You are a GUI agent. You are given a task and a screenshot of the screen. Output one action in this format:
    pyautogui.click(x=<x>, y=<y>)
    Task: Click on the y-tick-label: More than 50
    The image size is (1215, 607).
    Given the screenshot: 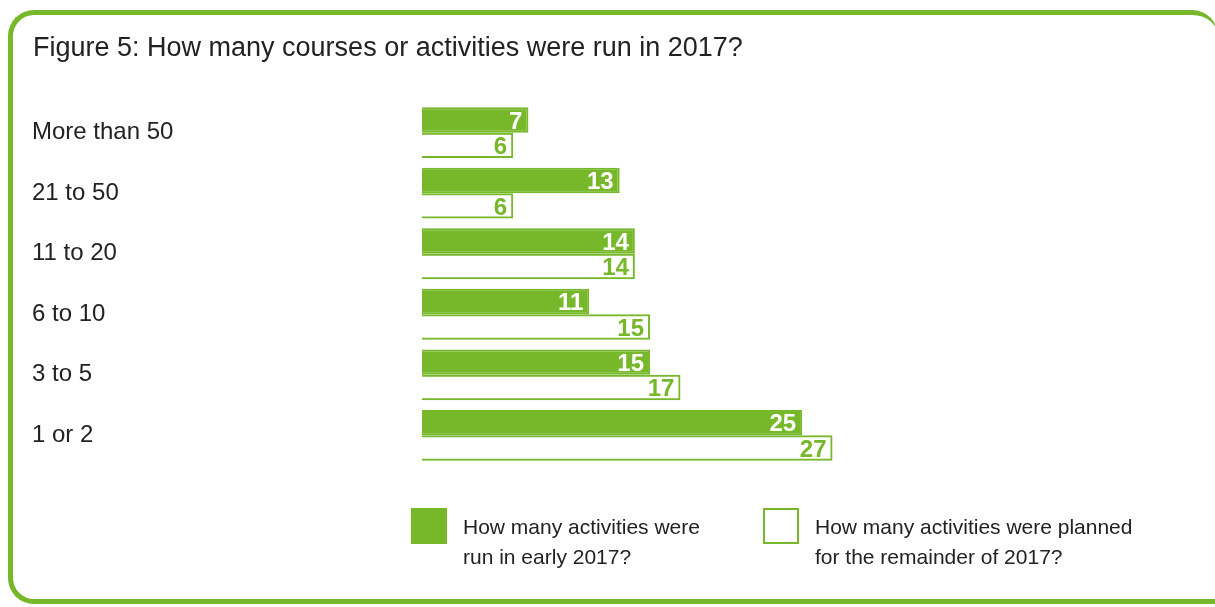 What is the action you would take?
    pyautogui.click(x=103, y=131)
    